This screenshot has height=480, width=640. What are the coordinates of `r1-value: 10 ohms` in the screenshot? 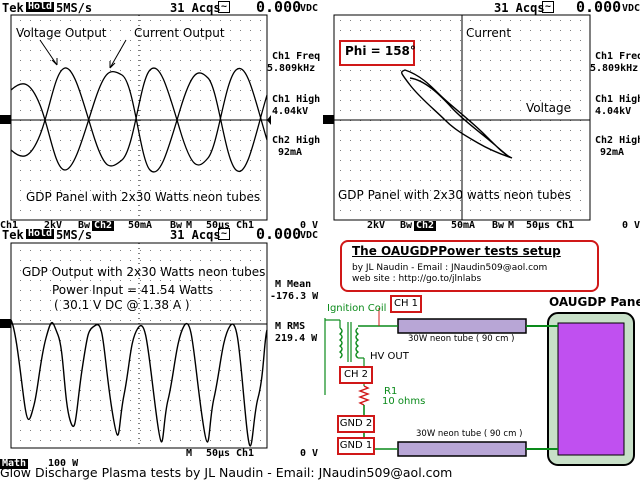 It's located at (404, 401).